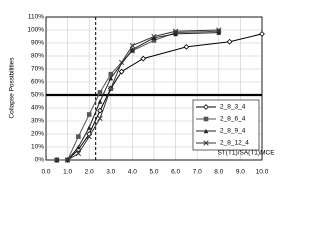  I want to click on x-tick-label: 0.0, so click(45, 172).